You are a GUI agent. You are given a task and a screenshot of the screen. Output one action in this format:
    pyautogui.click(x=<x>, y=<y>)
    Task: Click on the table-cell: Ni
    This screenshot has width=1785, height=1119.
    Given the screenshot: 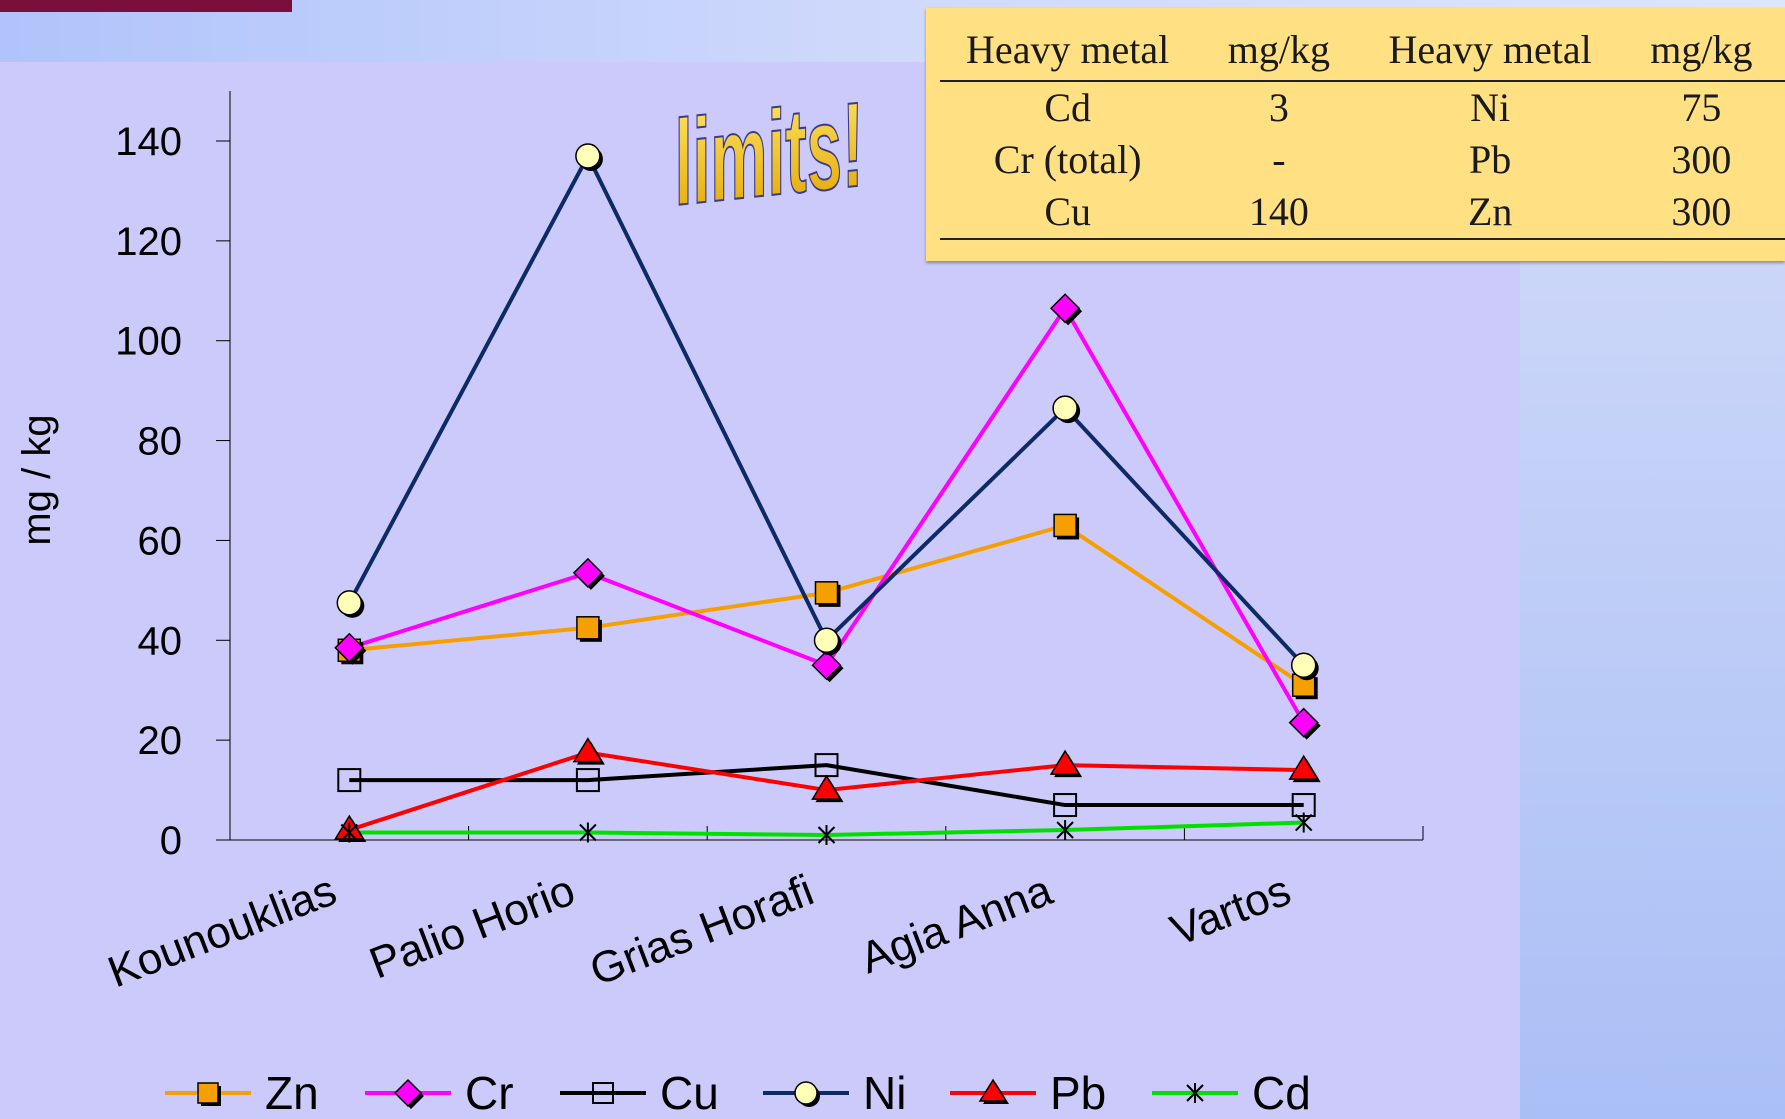 What is the action you would take?
    pyautogui.click(x=1490, y=107)
    